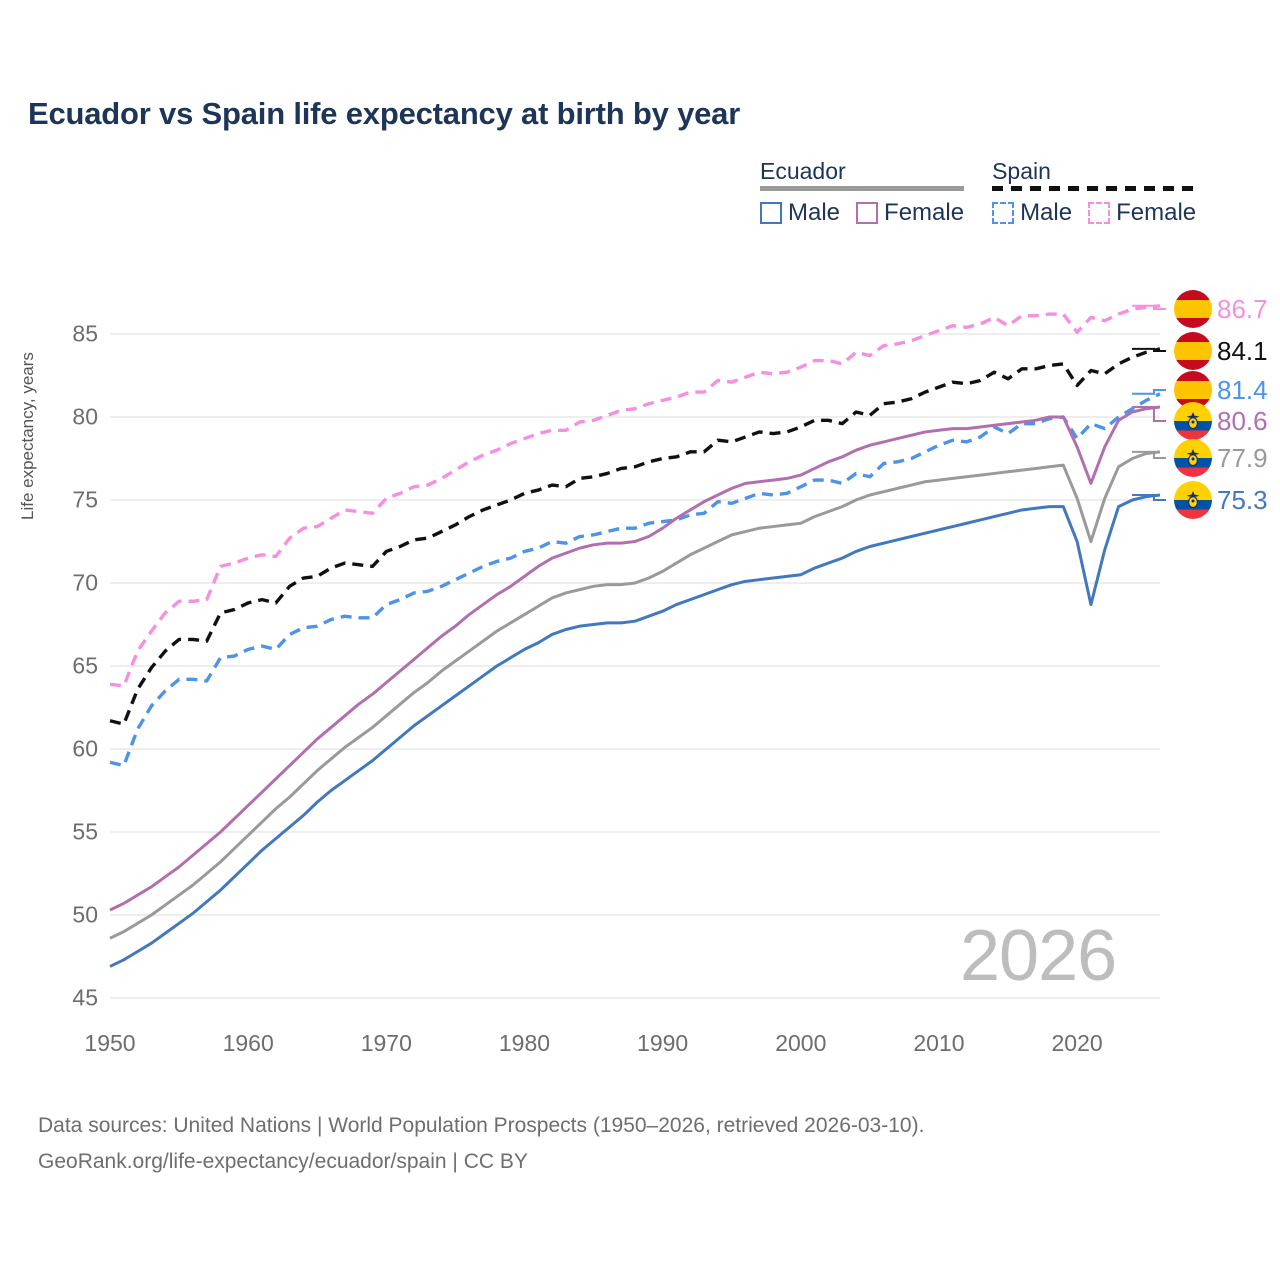  What do you see at coordinates (85, 333) in the screenshot?
I see `y-axis-tick-label: 85` at bounding box center [85, 333].